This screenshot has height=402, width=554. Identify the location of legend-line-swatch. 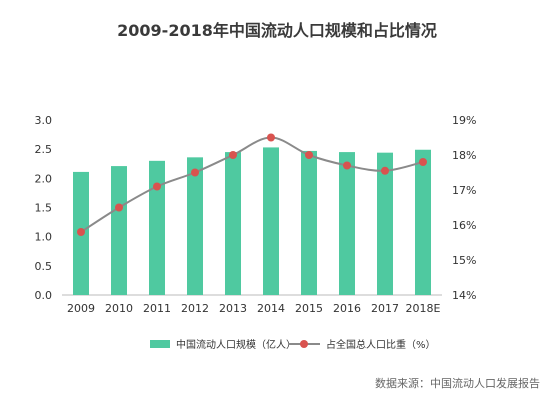
(304, 344).